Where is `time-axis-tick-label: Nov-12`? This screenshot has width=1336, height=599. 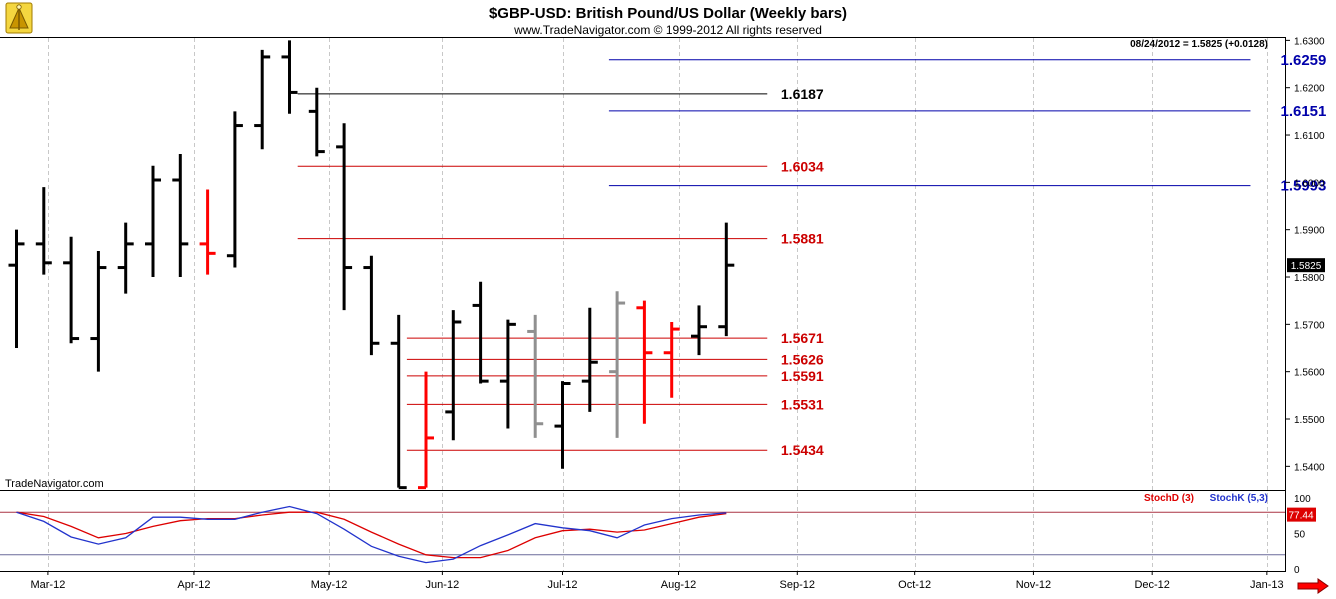 time-axis-tick-label: Nov-12 is located at coordinates (1033, 585).